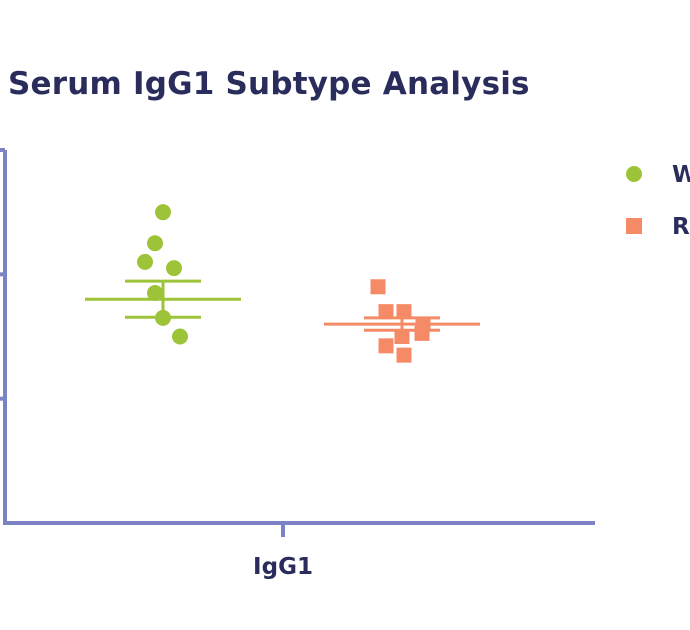  What do you see at coordinates (681, 227) in the screenshot?
I see `legend-label: R` at bounding box center [681, 227].